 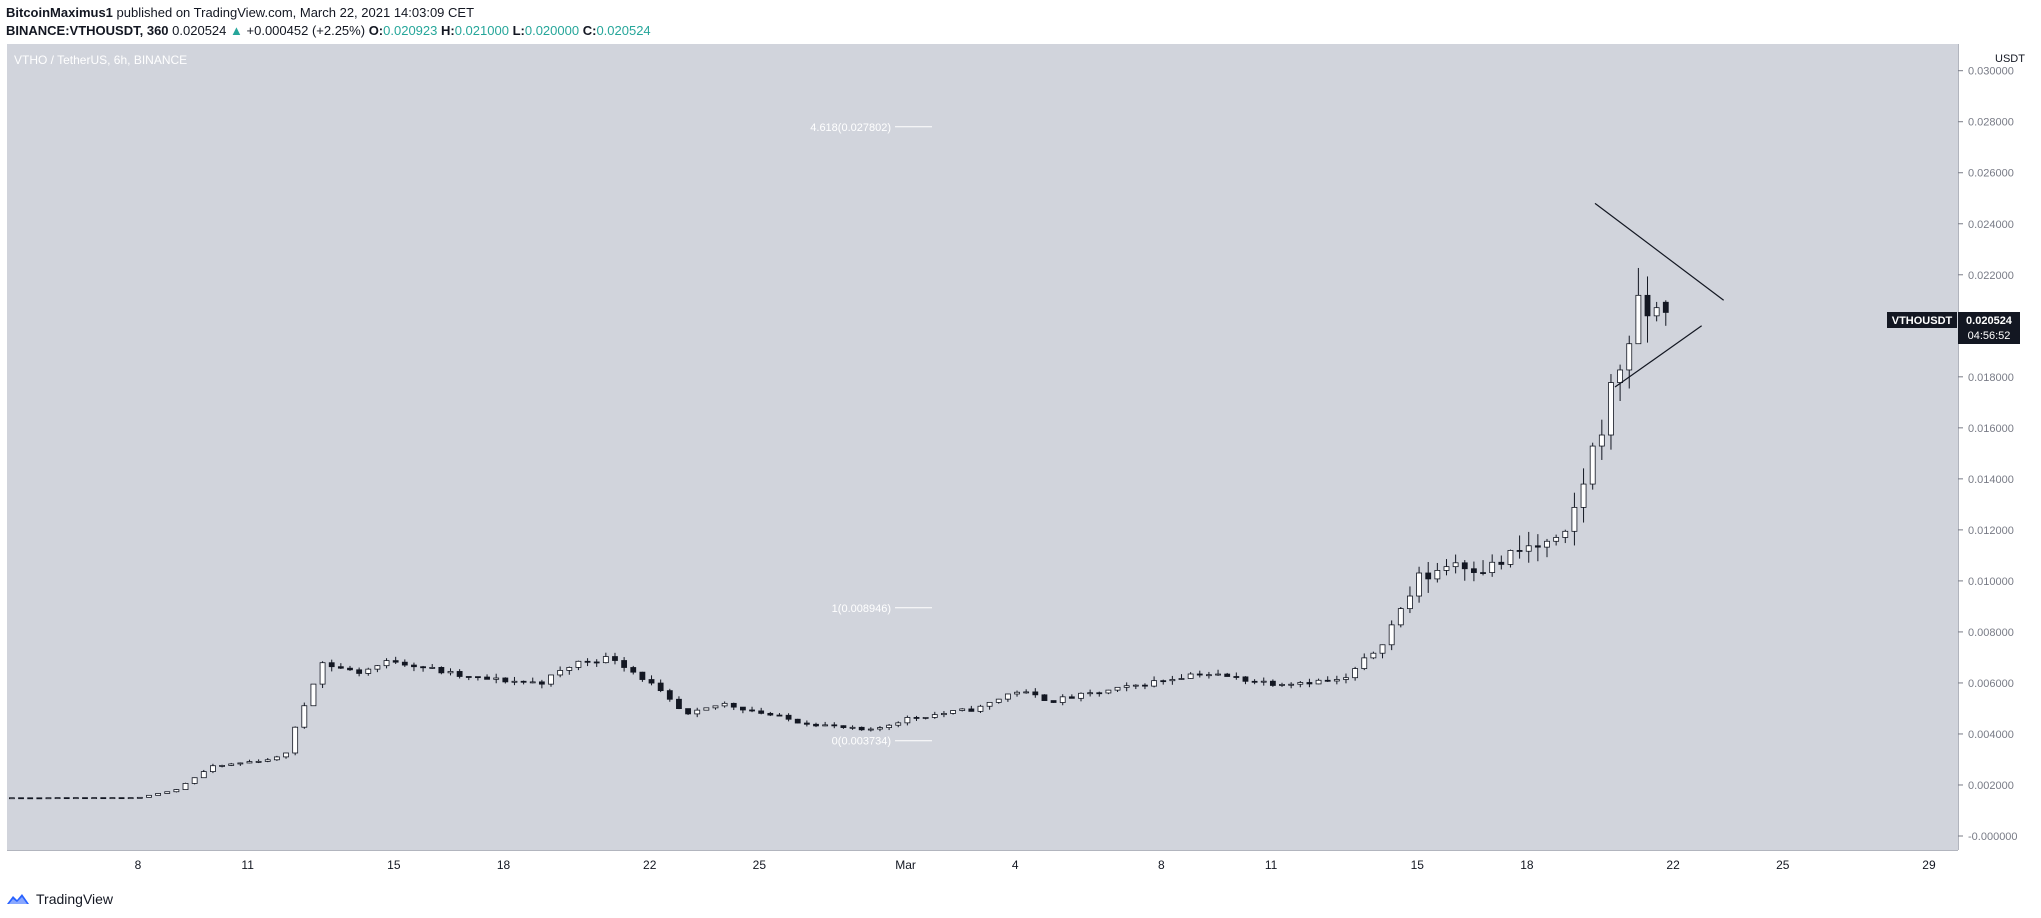 What do you see at coordinates (75, 899) in the screenshot?
I see `footer-brand: TradingView` at bounding box center [75, 899].